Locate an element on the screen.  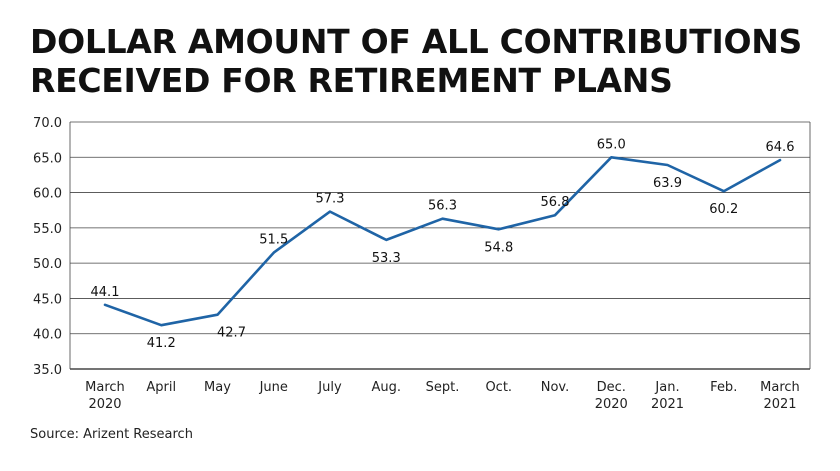
y-tick-label: 65.0 is located at coordinates (47, 158).